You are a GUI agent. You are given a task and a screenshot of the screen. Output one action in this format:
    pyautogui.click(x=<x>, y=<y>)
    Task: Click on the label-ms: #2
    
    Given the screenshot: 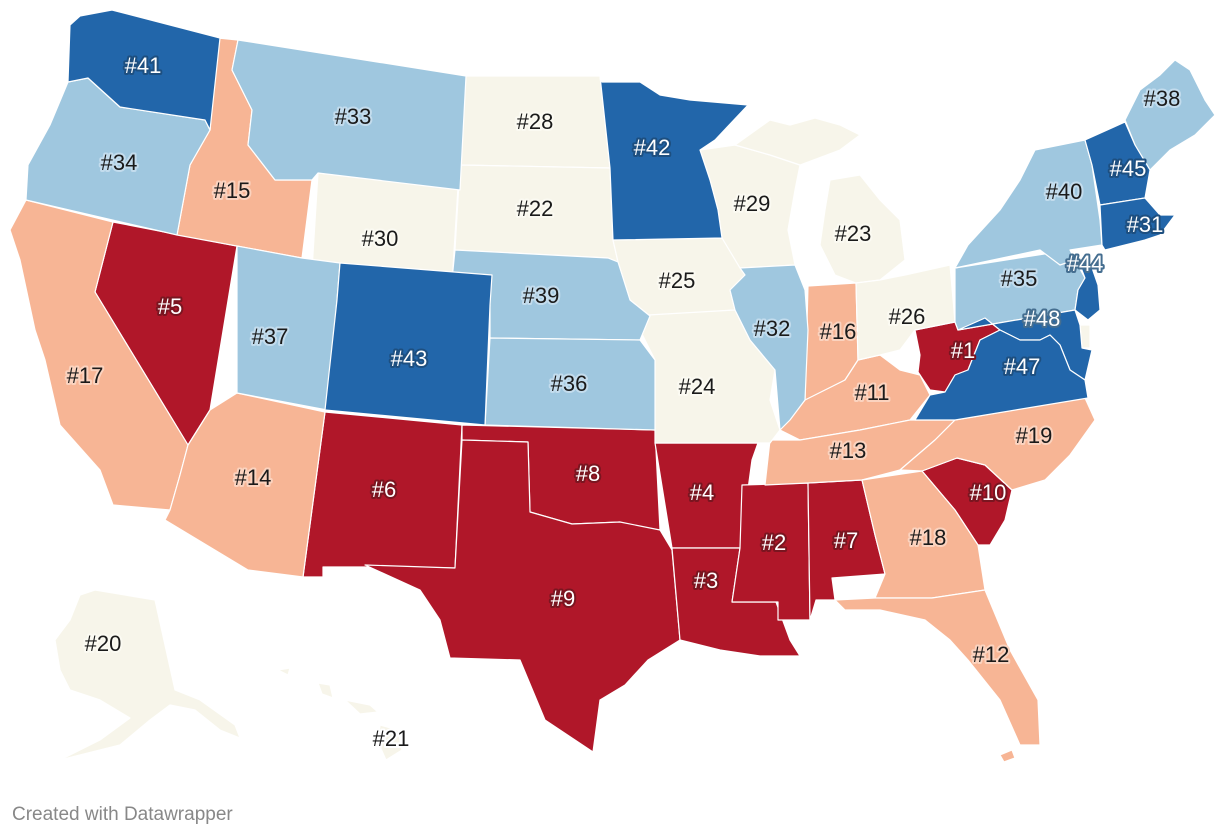 What is the action you would take?
    pyautogui.click(x=774, y=542)
    